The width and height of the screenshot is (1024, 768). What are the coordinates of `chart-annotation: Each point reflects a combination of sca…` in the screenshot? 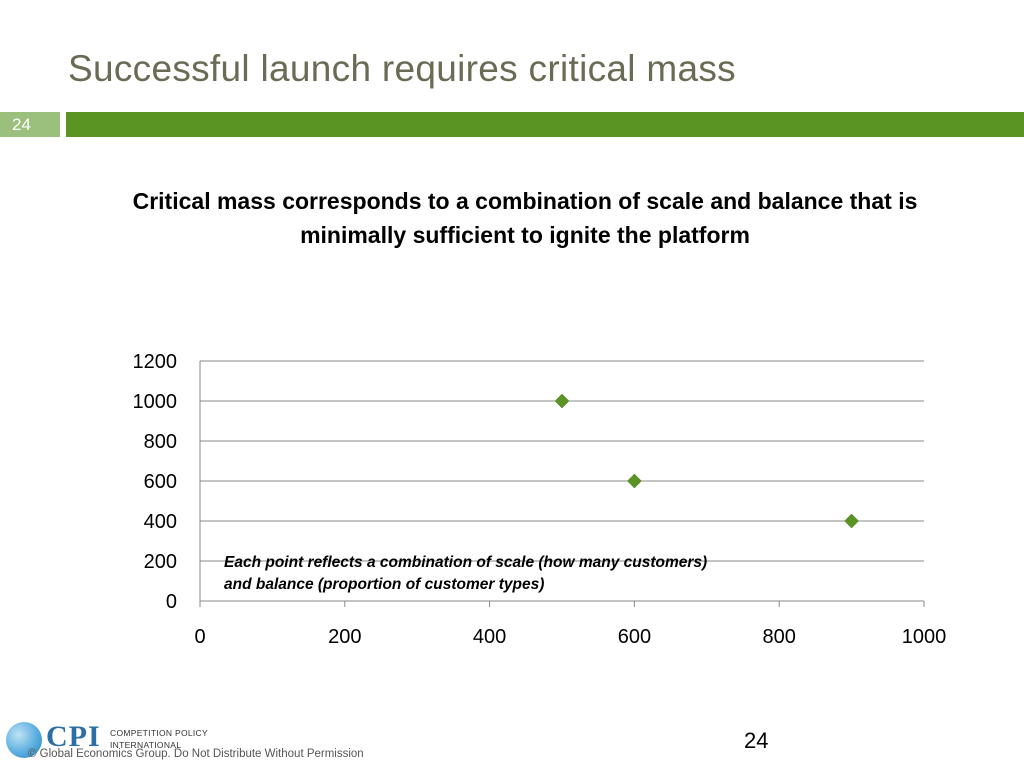 It's located at (554, 574).